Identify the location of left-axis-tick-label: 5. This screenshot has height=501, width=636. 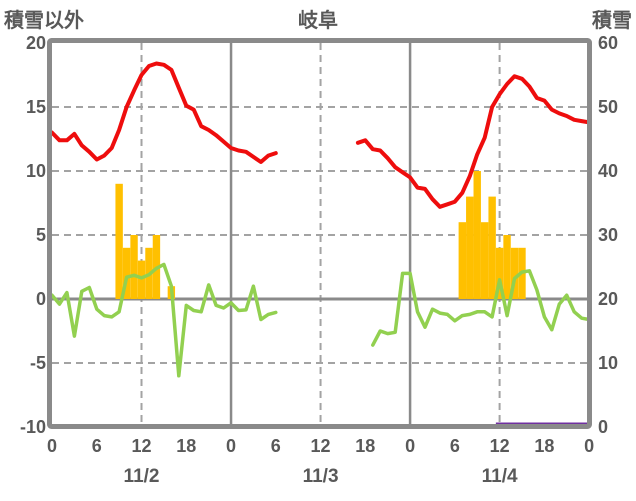
(40, 235).